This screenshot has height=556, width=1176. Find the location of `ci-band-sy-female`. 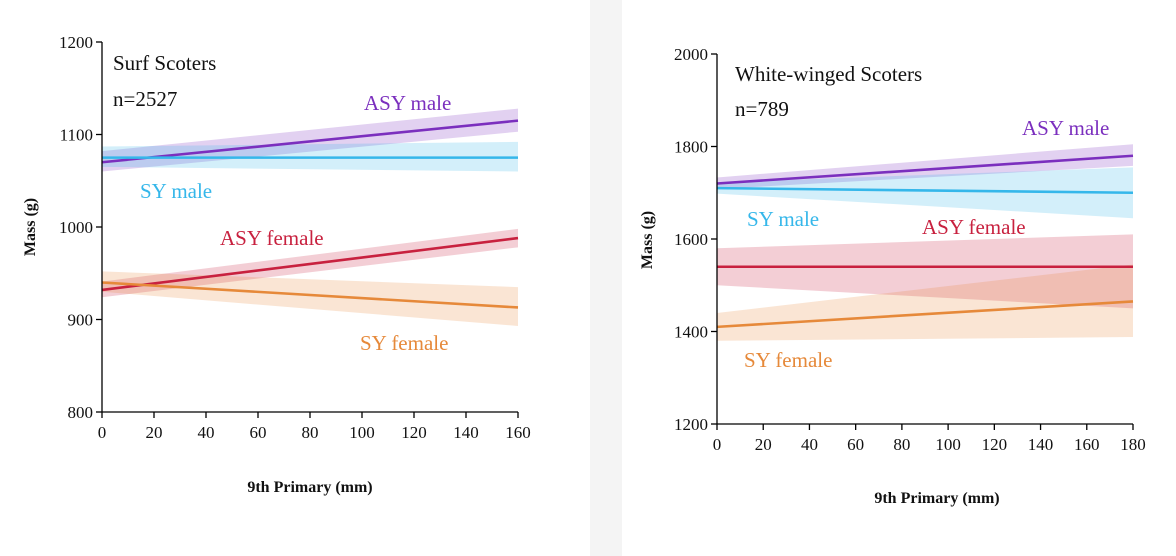

ci-band-sy-female is located at coordinates (310, 298).